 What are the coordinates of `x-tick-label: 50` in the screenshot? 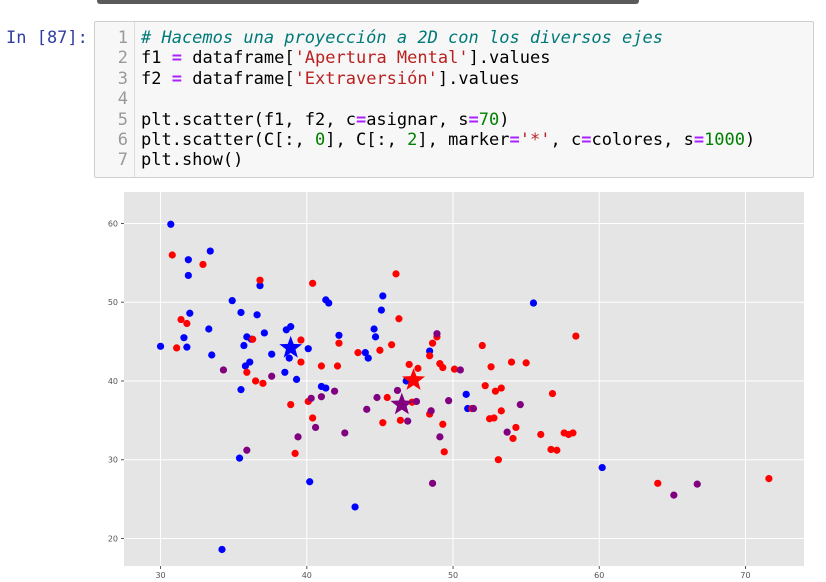 It's located at (453, 575).